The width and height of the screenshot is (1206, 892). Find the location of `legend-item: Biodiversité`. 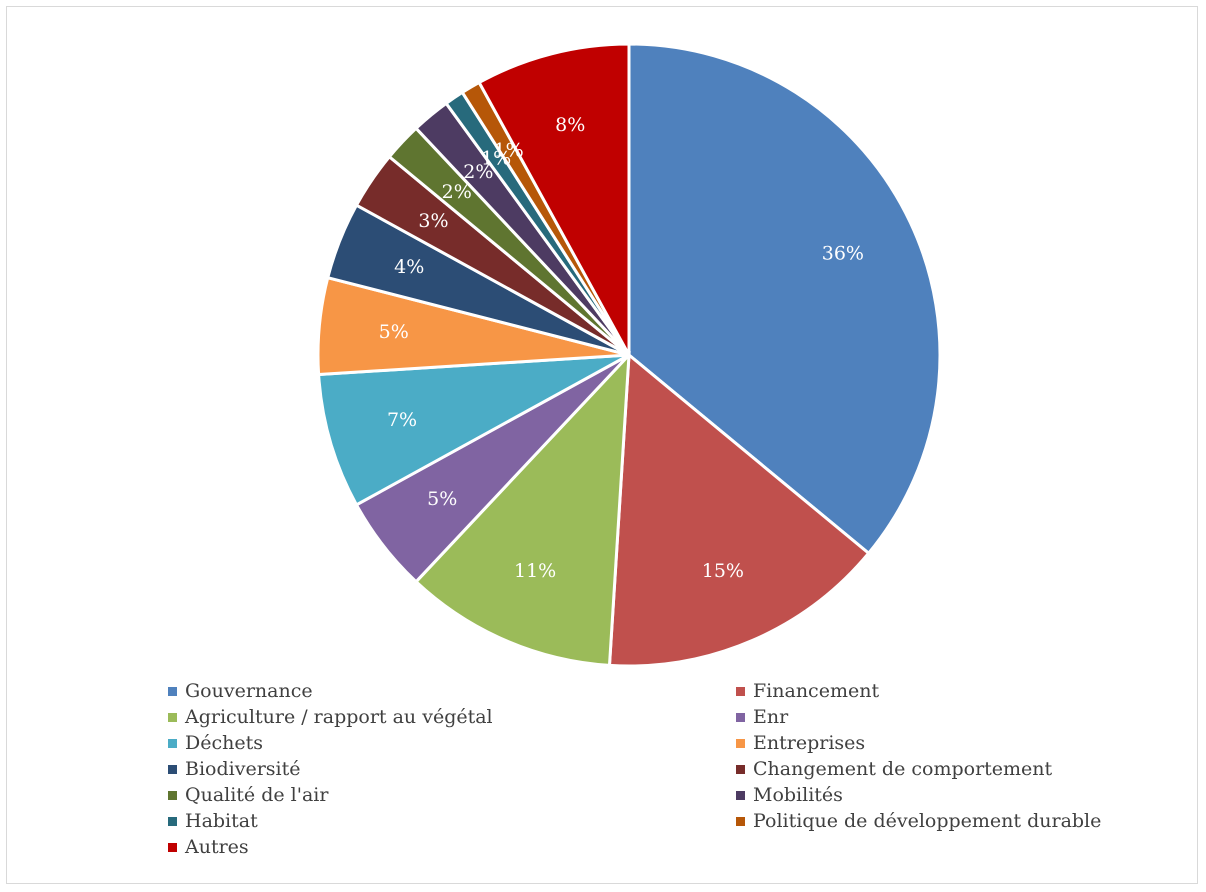

legend-item: Biodiversité is located at coordinates (452, 769).